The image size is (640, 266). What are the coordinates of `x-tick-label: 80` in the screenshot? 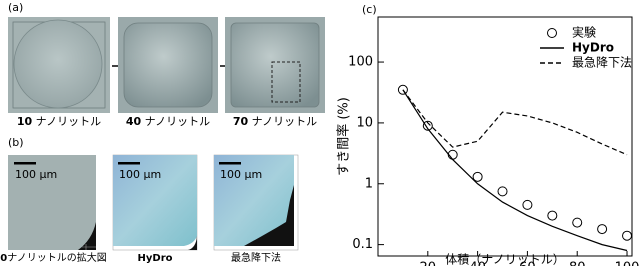 It's located at (577, 263).